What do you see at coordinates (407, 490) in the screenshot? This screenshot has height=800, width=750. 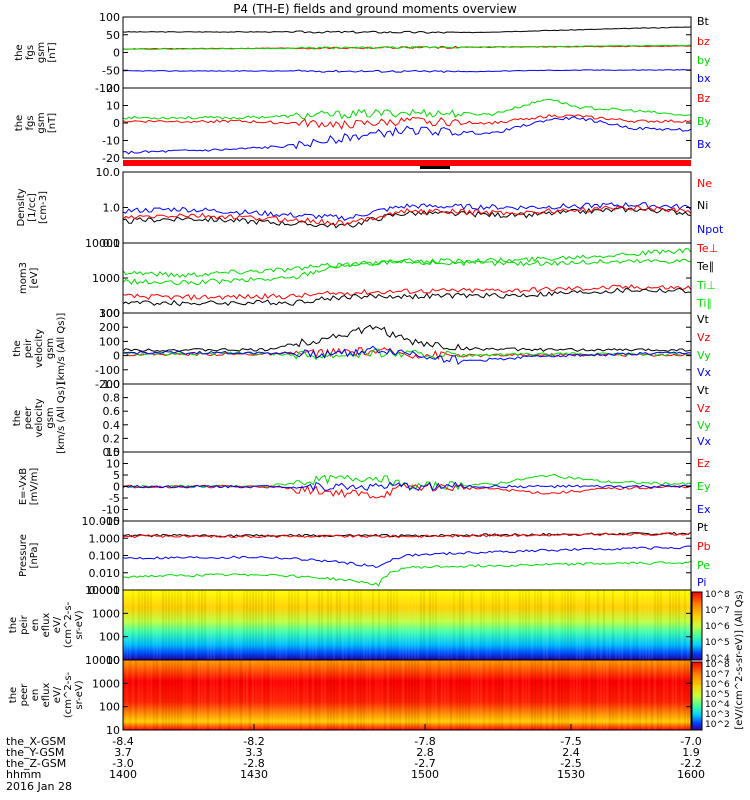 I see `series-p7-Ez` at bounding box center [407, 490].